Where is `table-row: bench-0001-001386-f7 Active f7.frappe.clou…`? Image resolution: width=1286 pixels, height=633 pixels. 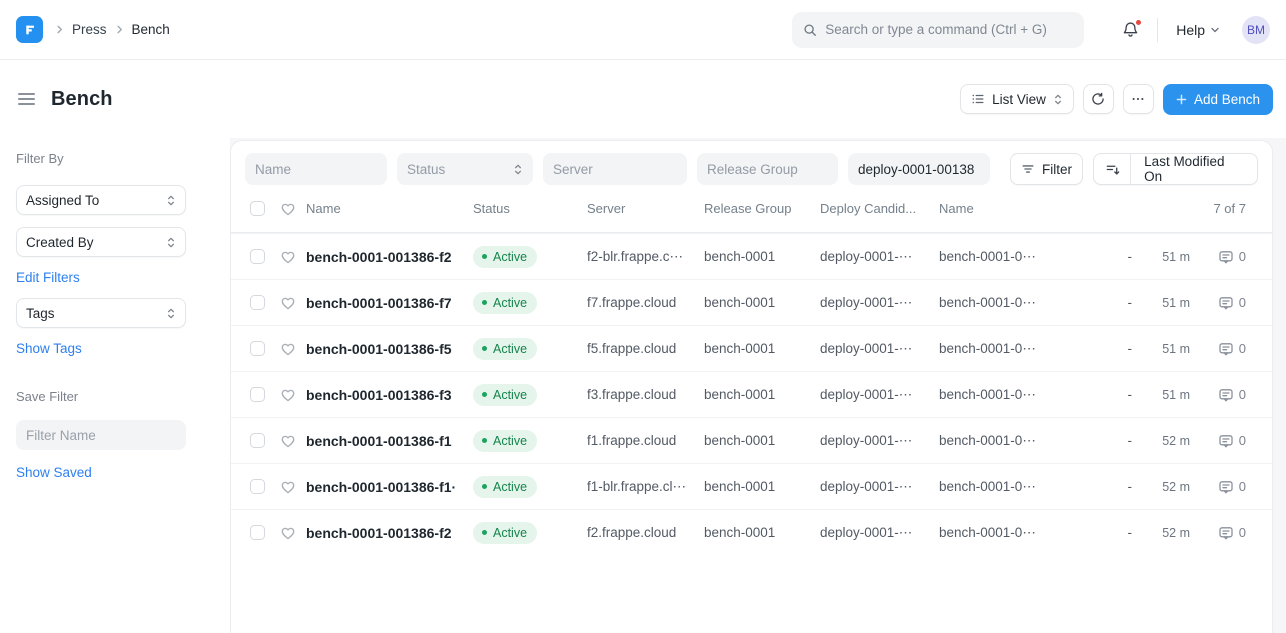 table-row: bench-0001-001386-f7 Active f7.frappe.clou… is located at coordinates (751, 302).